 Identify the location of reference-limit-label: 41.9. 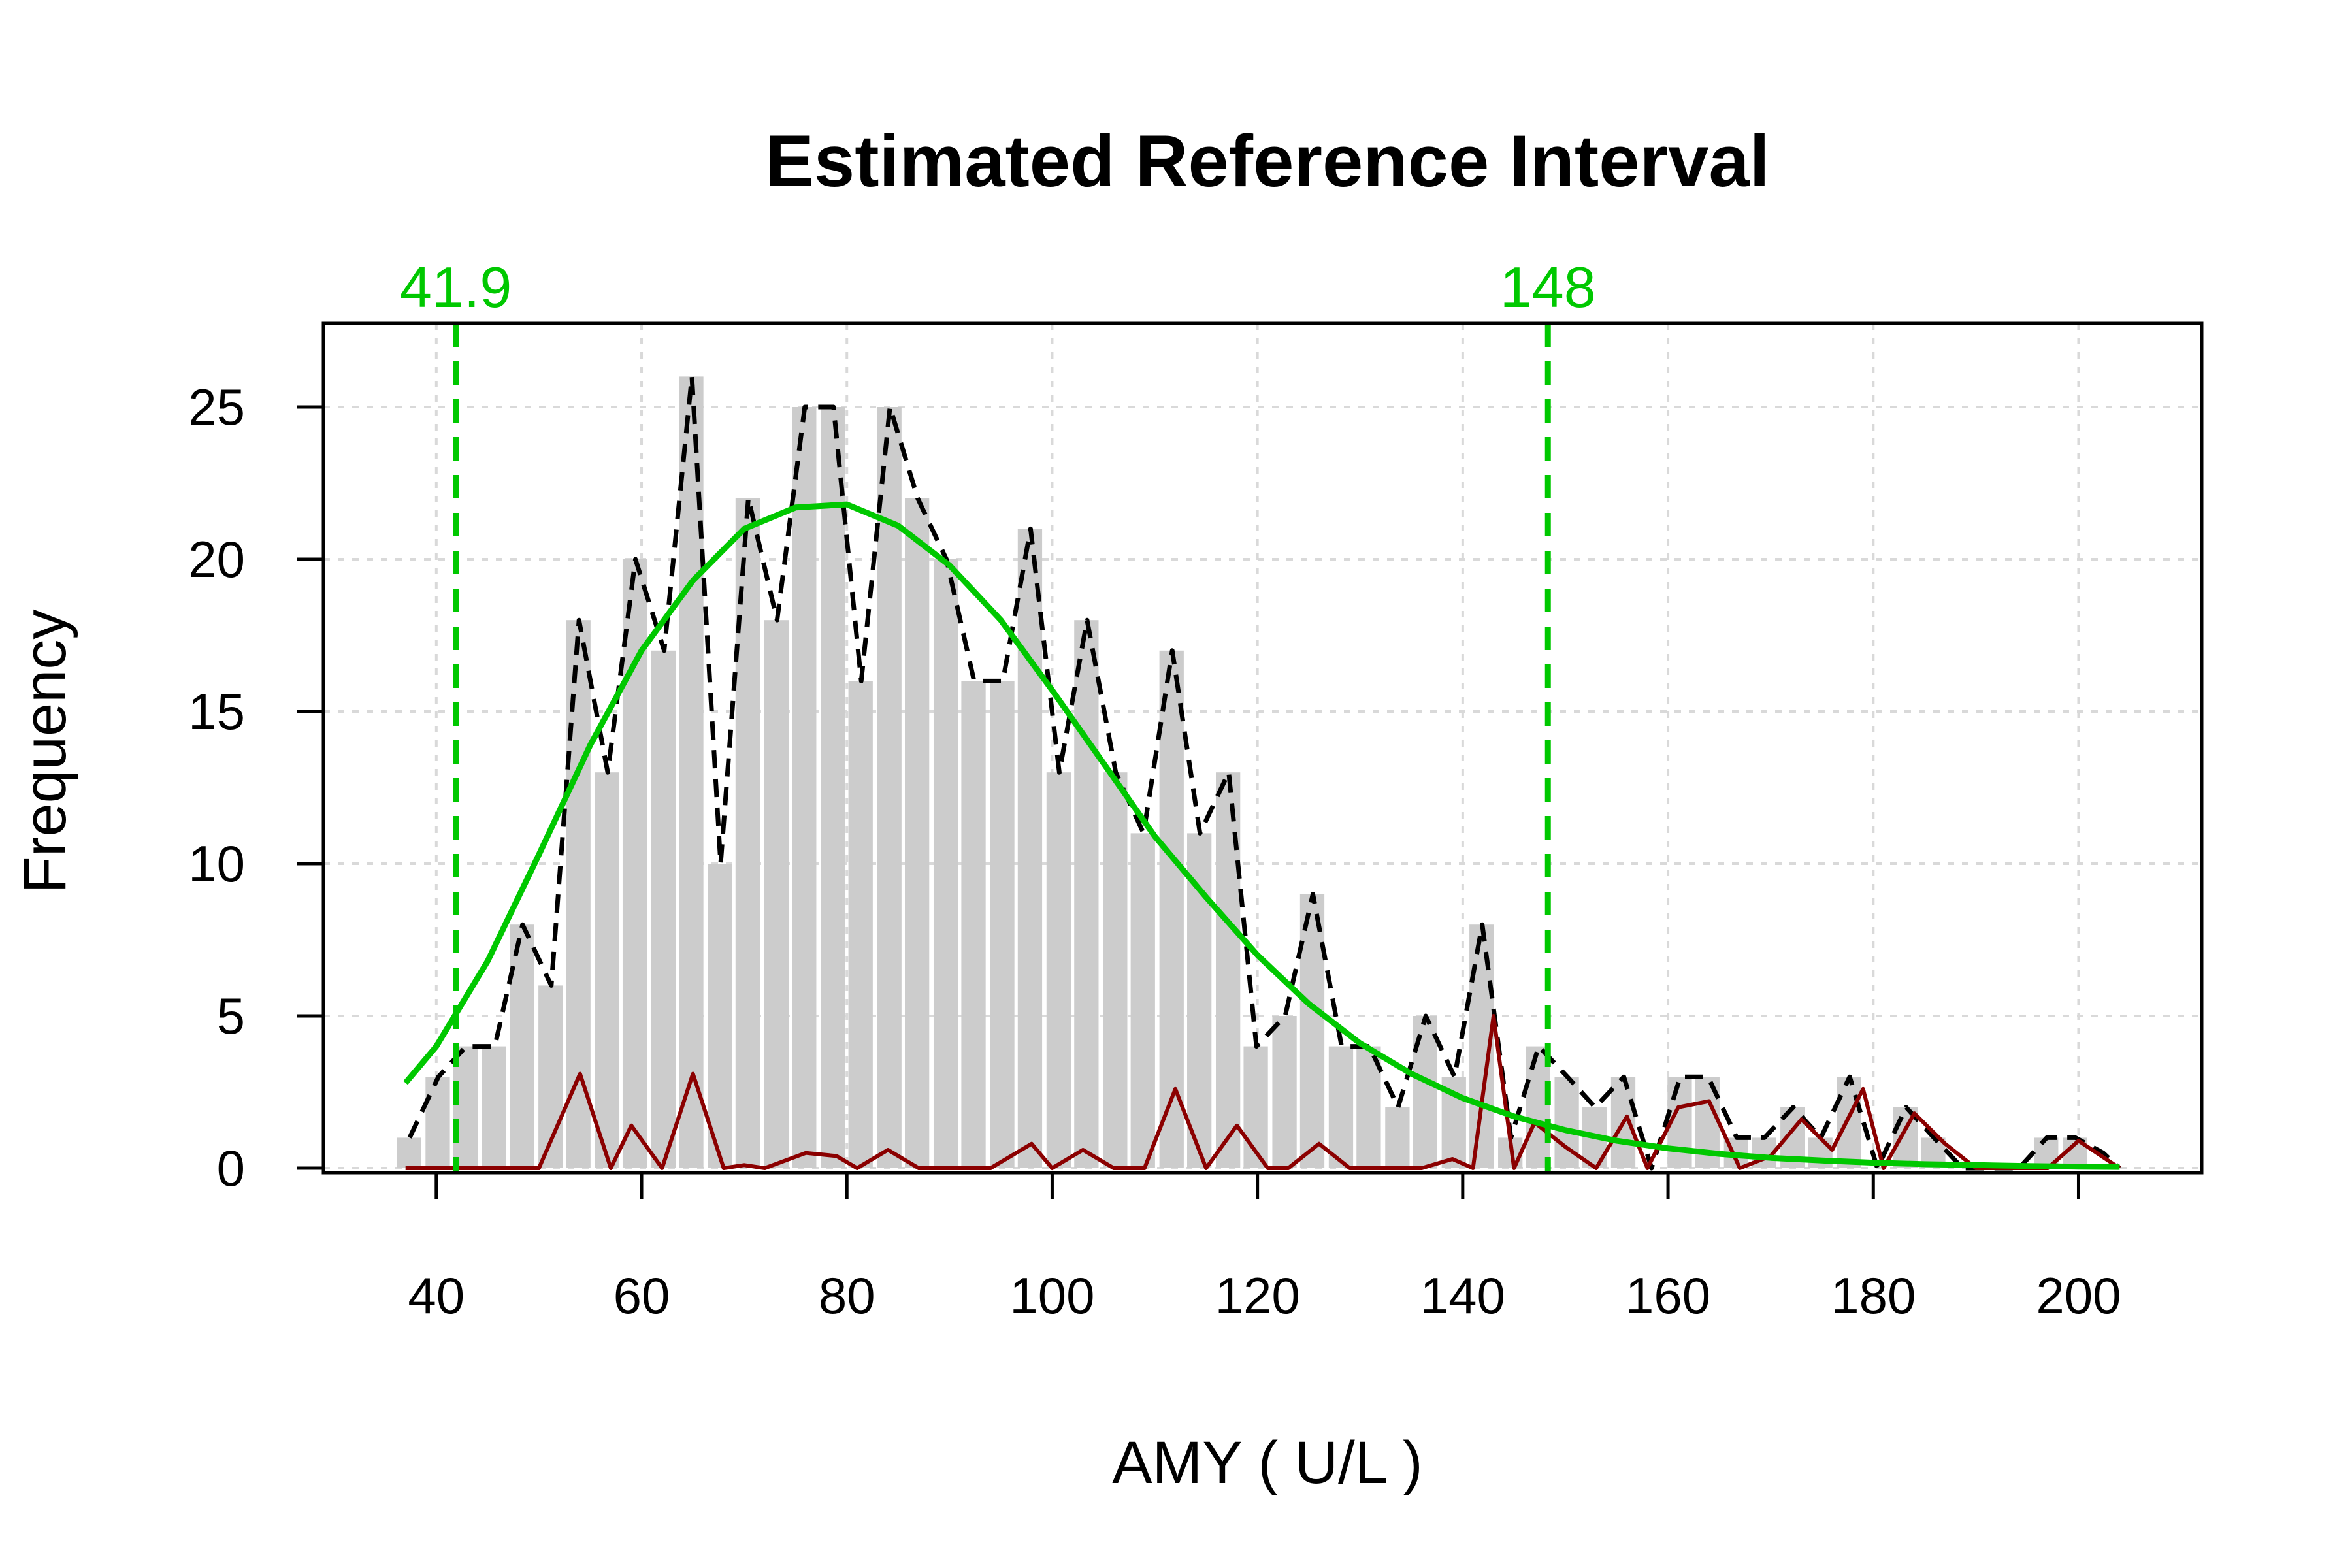
(456, 287).